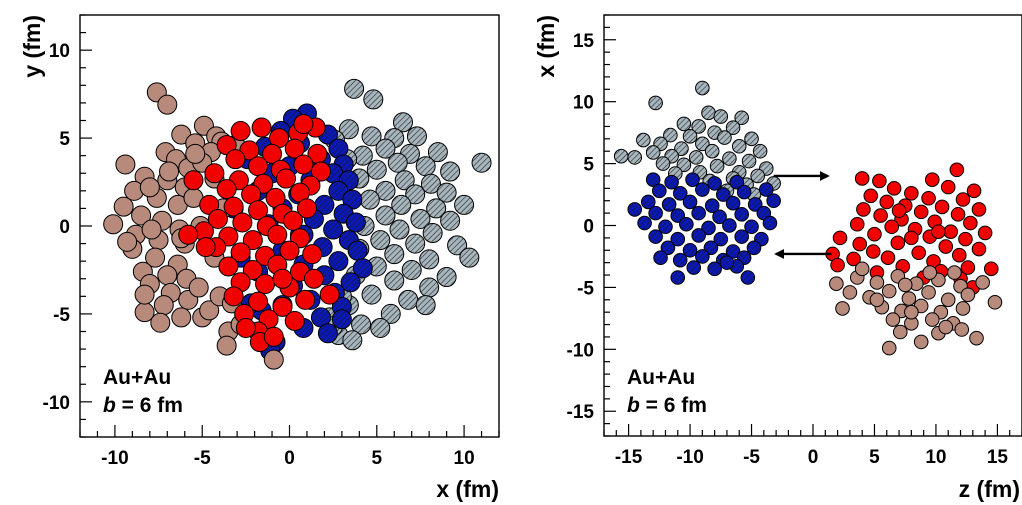 This screenshot has height=505, width=1022. I want to click on left-annotation-system: Au+Au, so click(137, 377).